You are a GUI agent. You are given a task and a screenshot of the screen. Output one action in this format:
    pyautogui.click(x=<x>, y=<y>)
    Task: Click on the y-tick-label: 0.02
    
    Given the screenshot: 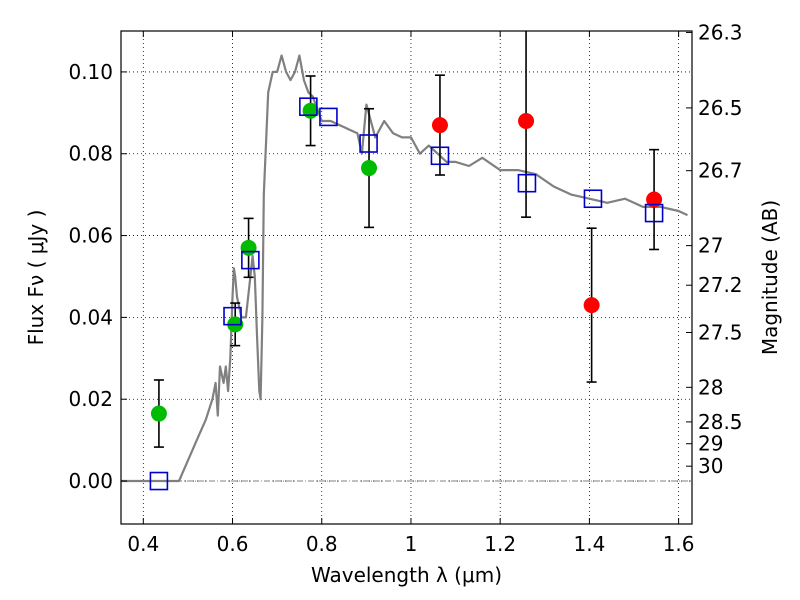 What is the action you would take?
    pyautogui.click(x=90, y=399)
    